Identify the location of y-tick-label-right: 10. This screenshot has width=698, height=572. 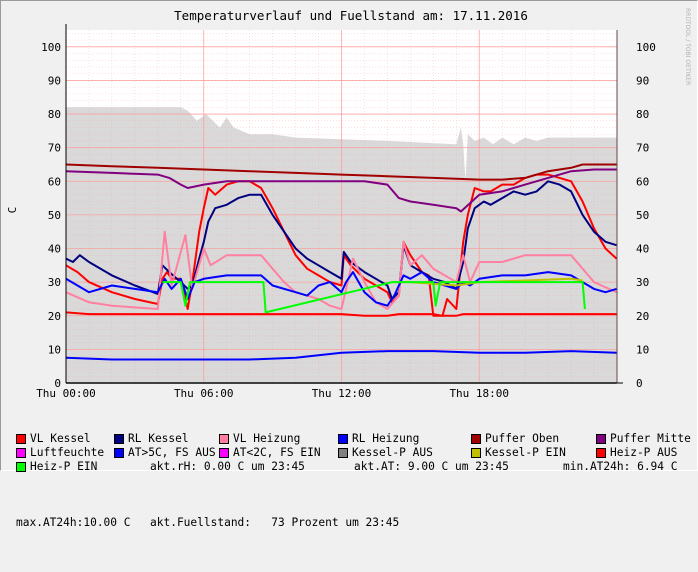
(642, 349).